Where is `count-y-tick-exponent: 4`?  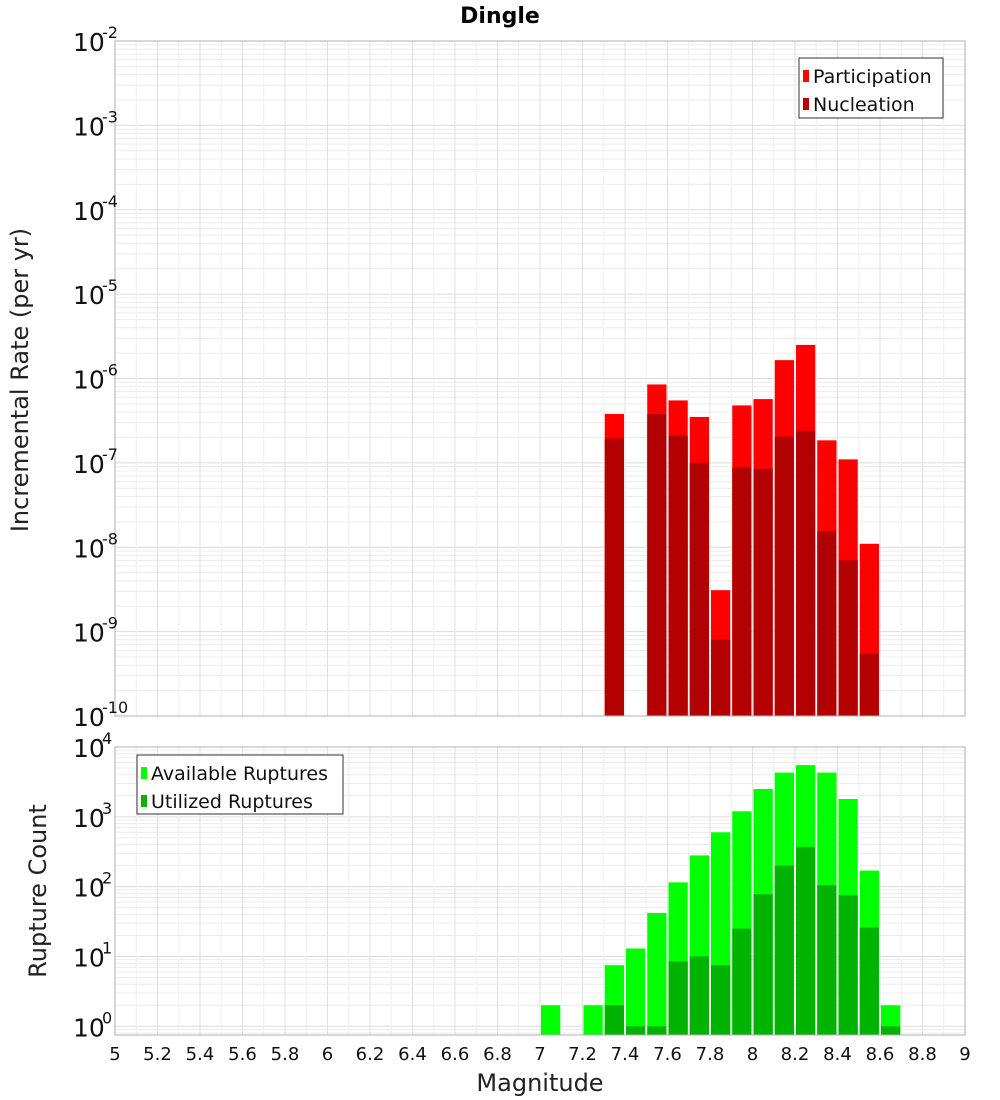 count-y-tick-exponent: 4 is located at coordinates (107, 738).